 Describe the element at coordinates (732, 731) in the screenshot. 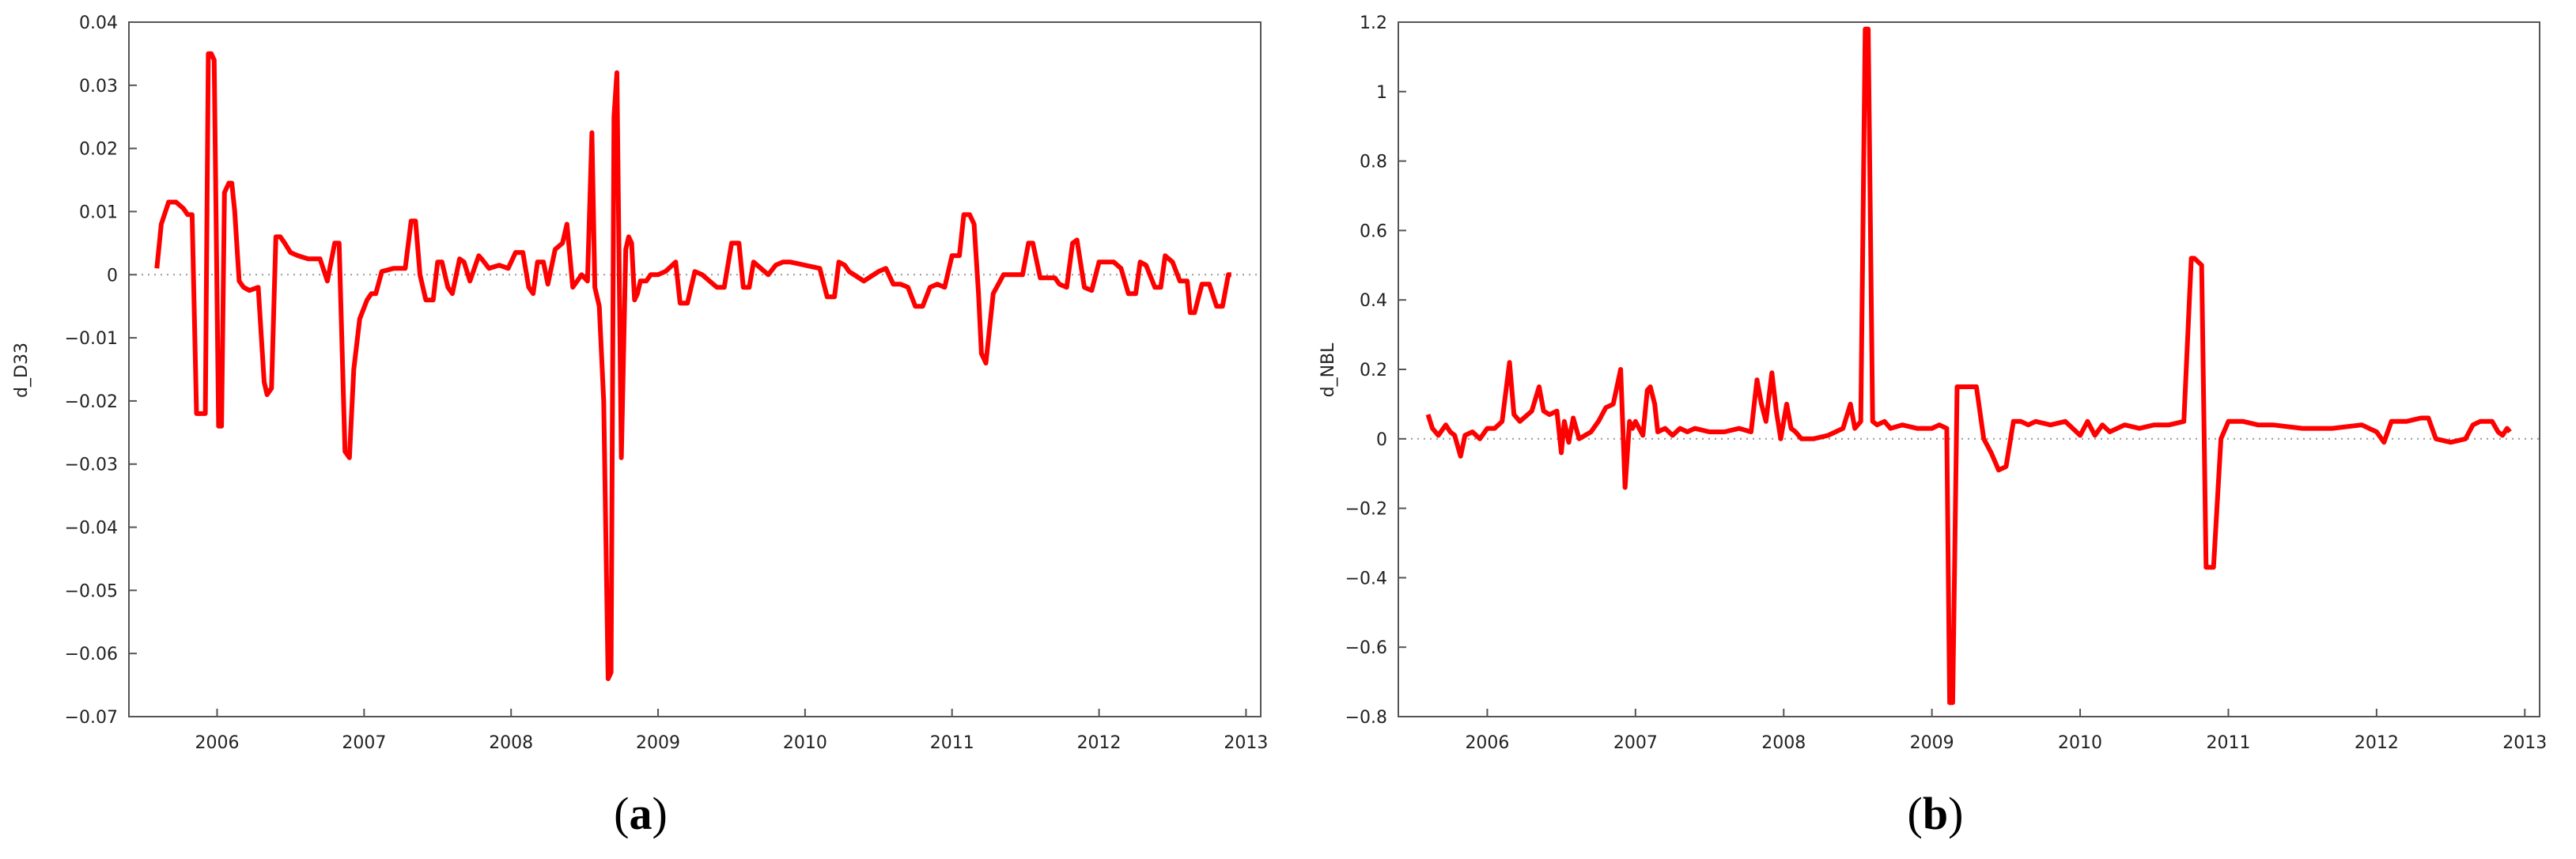

I see `x-axis-a: 2006 2007 2008 2009 2010 2011 2012 2013` at that location.